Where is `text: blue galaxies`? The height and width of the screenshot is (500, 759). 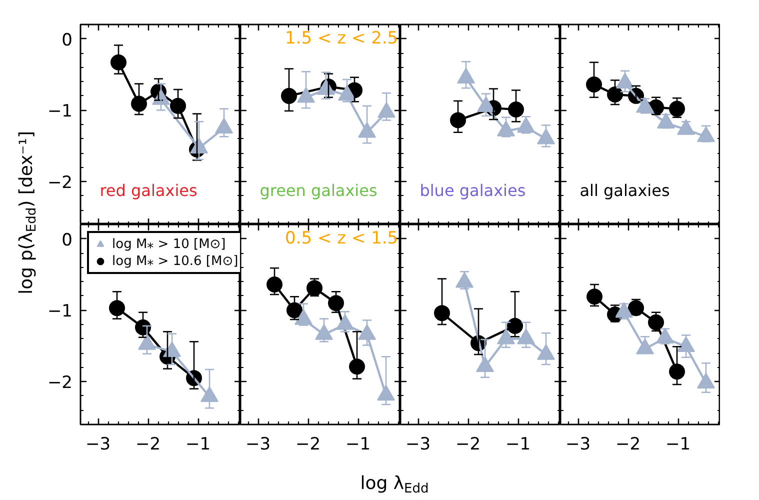
text: blue galaxies is located at coordinates (473, 190).